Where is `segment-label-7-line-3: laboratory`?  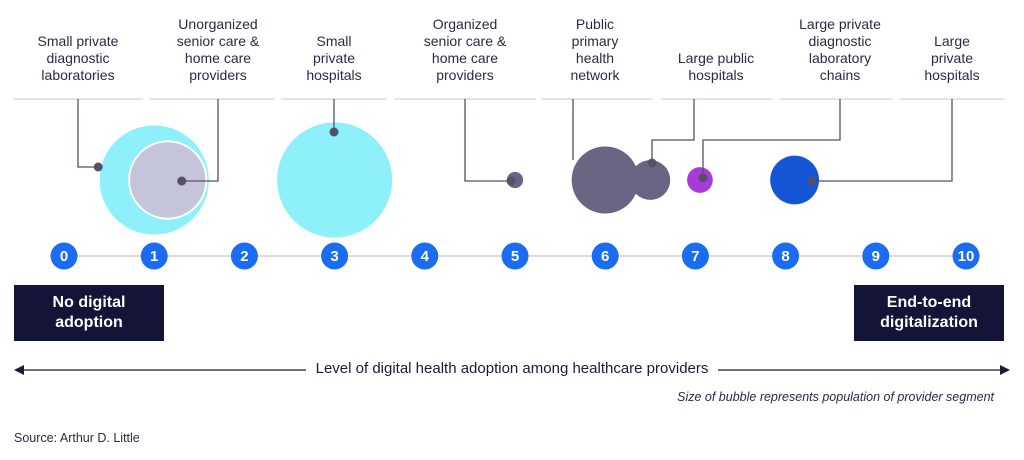 segment-label-7-line-3: laboratory is located at coordinates (840, 58).